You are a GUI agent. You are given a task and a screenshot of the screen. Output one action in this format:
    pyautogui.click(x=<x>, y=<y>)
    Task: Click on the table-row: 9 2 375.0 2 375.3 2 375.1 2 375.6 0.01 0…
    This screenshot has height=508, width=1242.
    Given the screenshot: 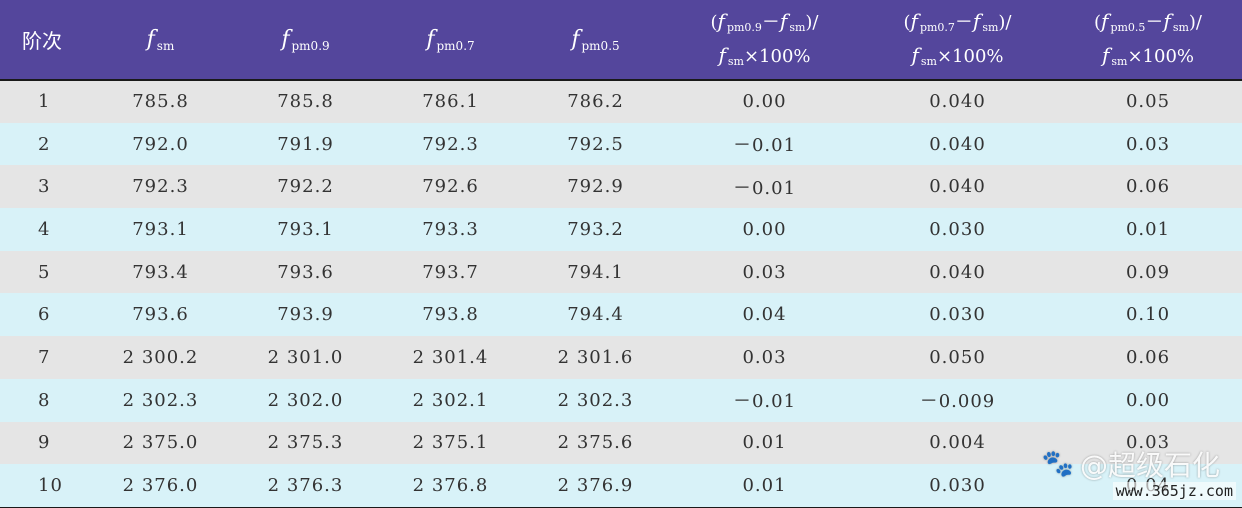 What is the action you would take?
    pyautogui.click(x=621, y=443)
    